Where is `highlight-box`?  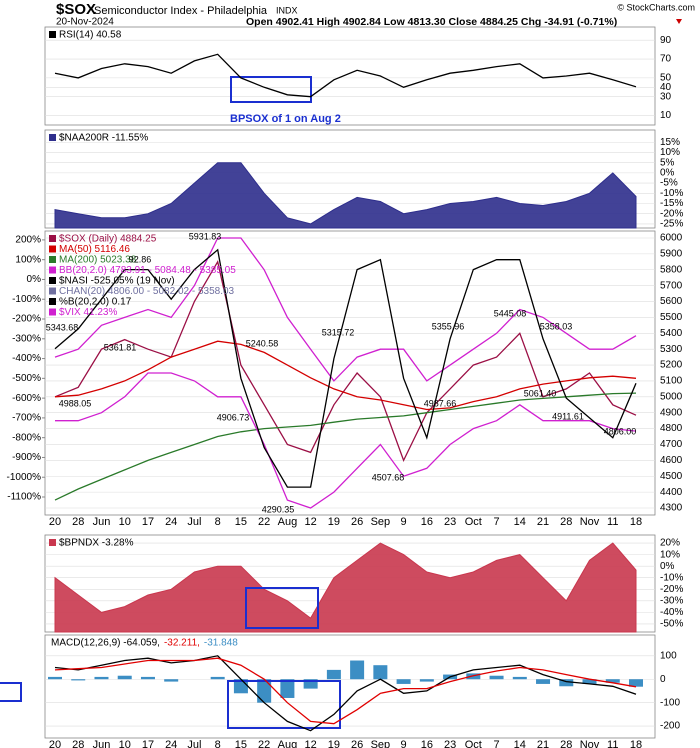
highlight-box is located at coordinates (271, 89).